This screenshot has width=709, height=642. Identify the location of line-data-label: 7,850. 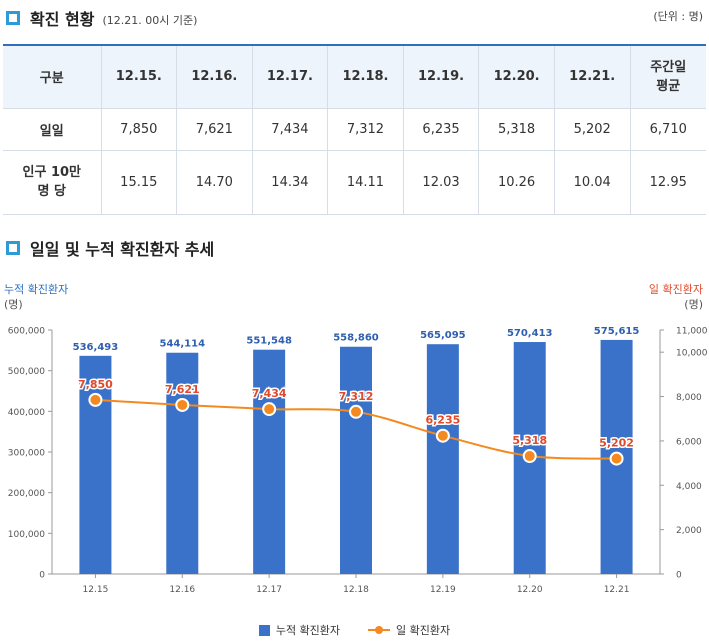
(95, 384).